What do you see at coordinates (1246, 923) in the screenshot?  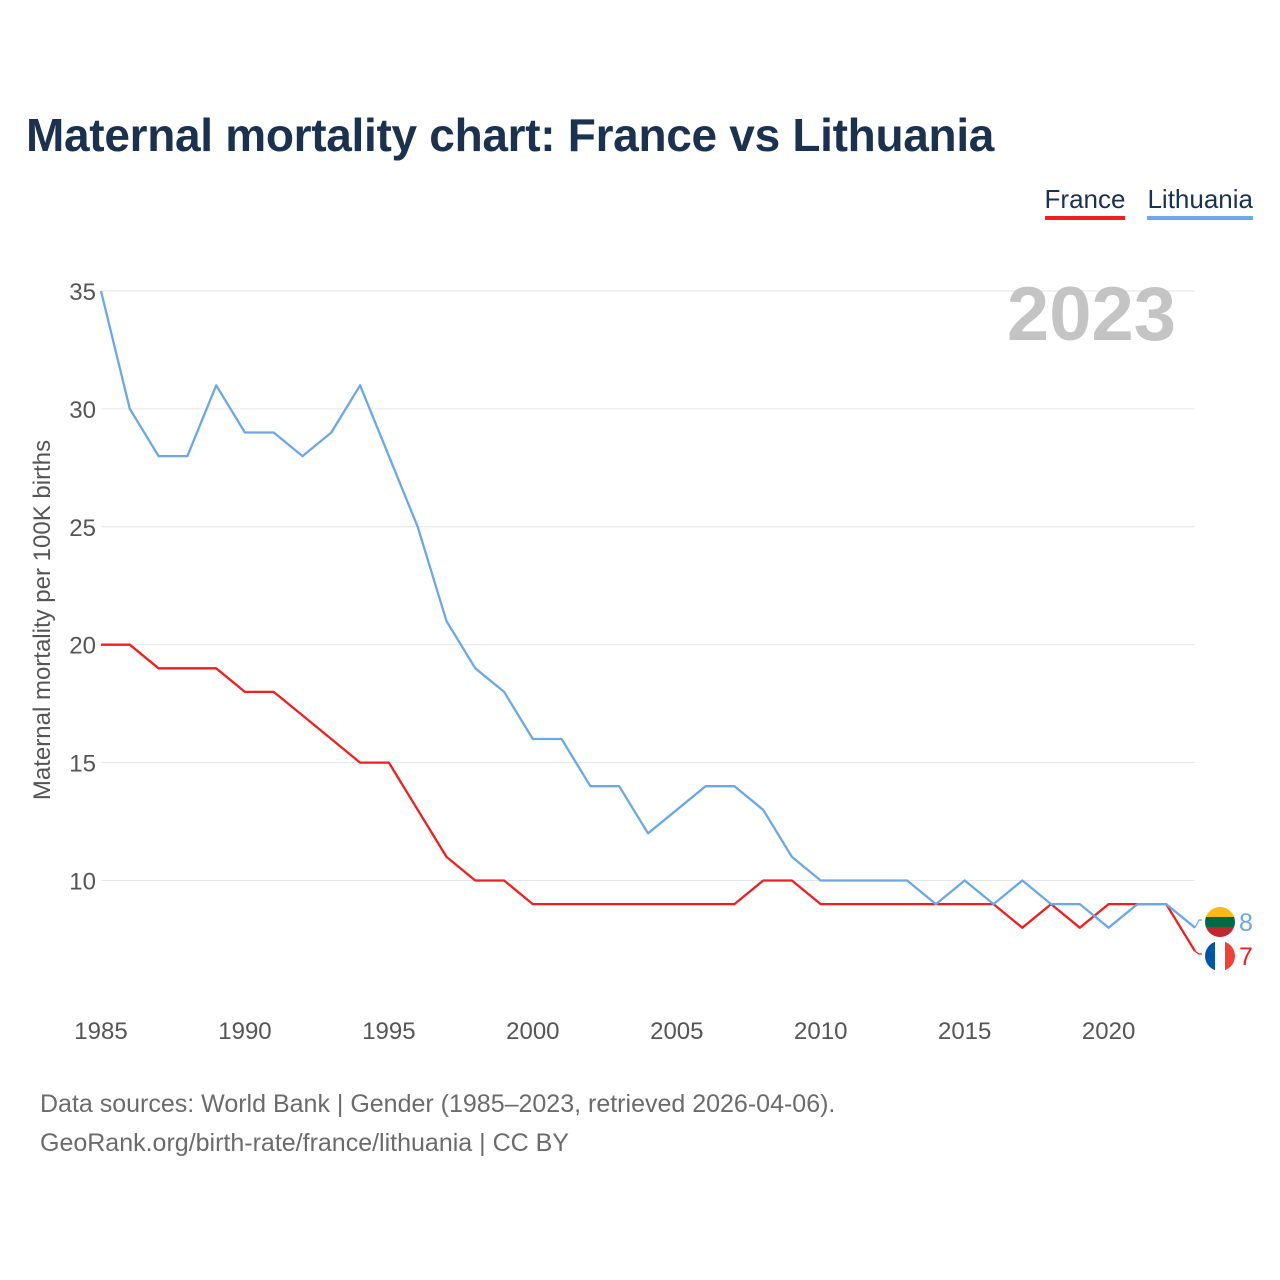 I see `end-label-lithuania: 8` at bounding box center [1246, 923].